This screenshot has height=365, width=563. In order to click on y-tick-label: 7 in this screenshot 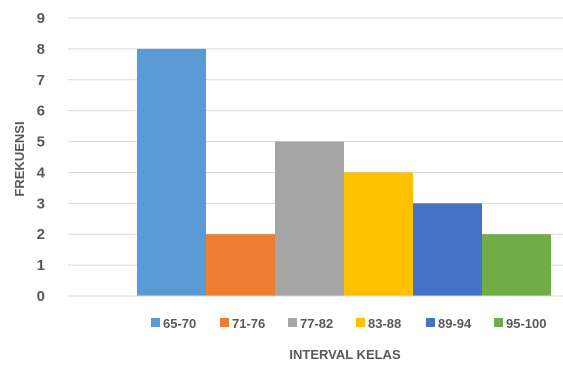, I will do `click(41, 80)`.